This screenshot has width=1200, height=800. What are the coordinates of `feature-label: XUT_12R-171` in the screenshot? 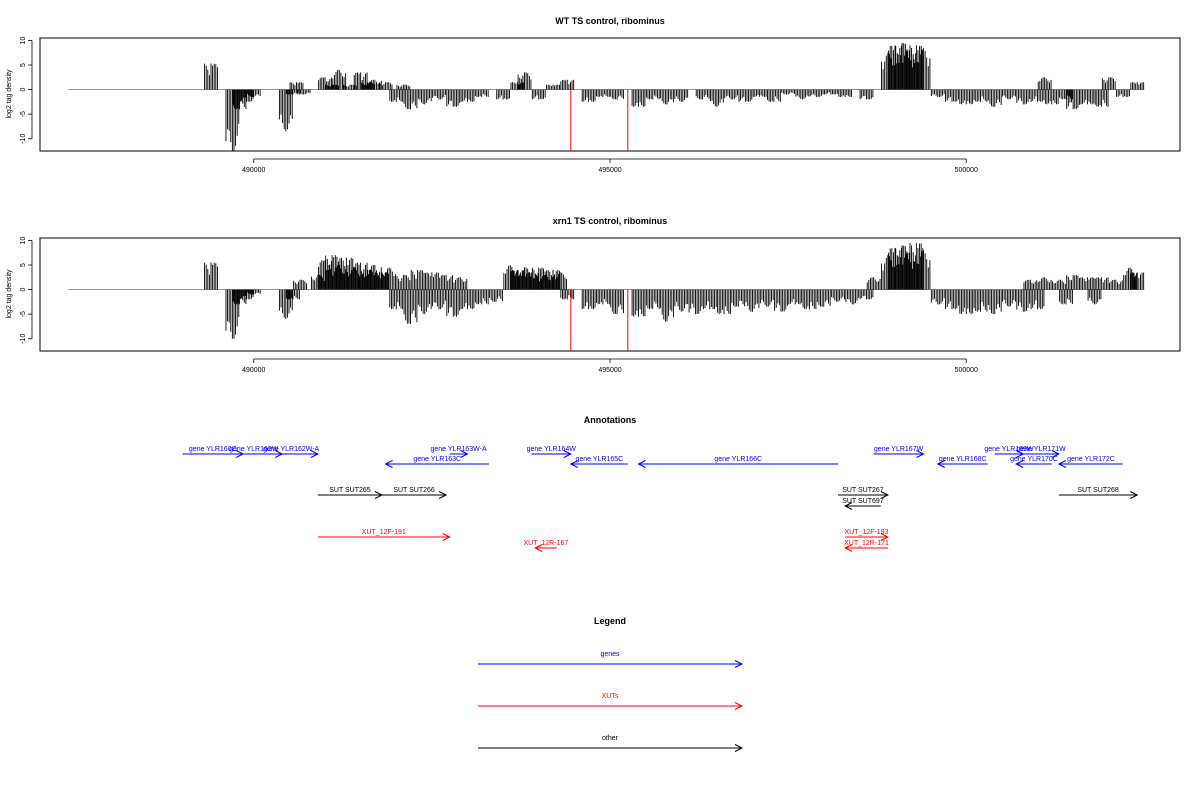 It's located at (866, 543).